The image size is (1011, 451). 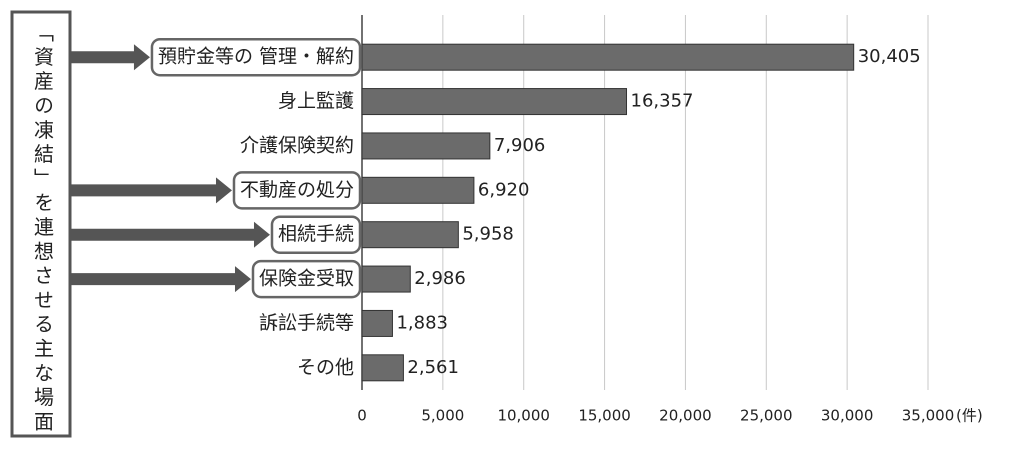 What do you see at coordinates (325, 367) in the screenshot?
I see `y-tick-label: その他` at bounding box center [325, 367].